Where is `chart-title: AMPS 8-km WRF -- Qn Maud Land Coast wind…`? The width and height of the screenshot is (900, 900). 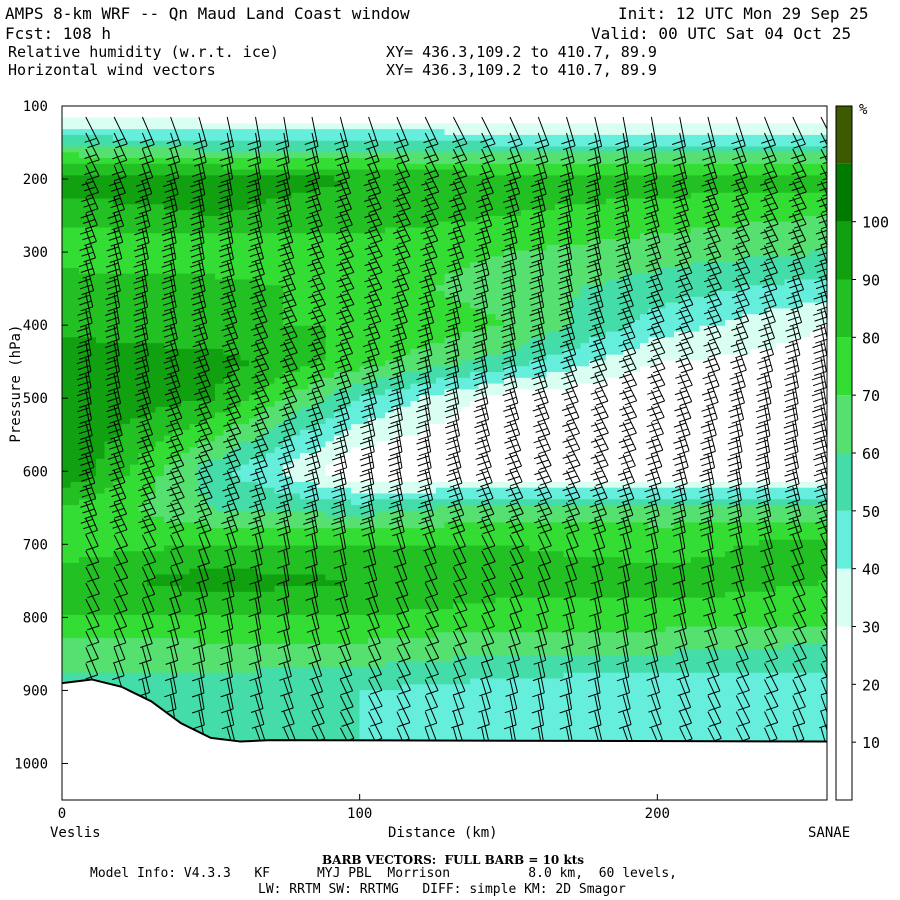
chart-title: AMPS 8-km WRF -- Qn Maud Land Coast wind… is located at coordinates (207, 13).